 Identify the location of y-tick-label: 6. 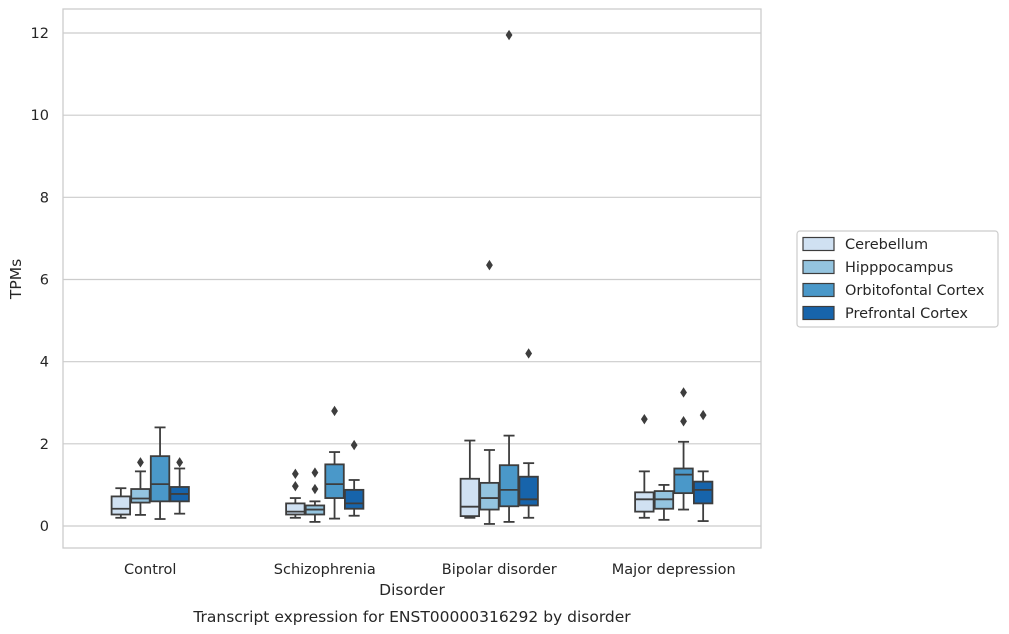
(44, 281).